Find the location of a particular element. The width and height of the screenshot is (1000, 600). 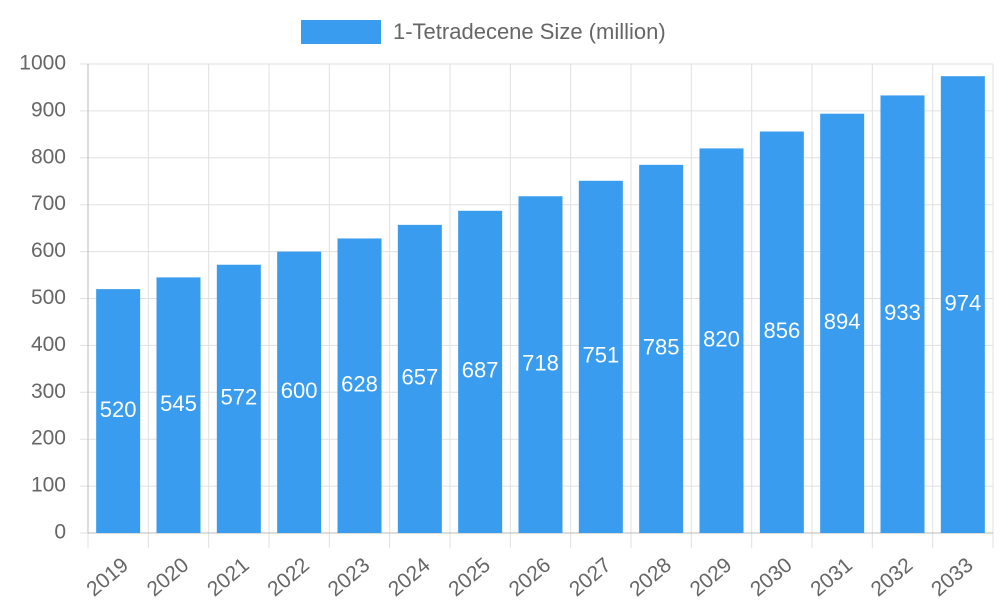

value-label: 751 is located at coordinates (600, 355).